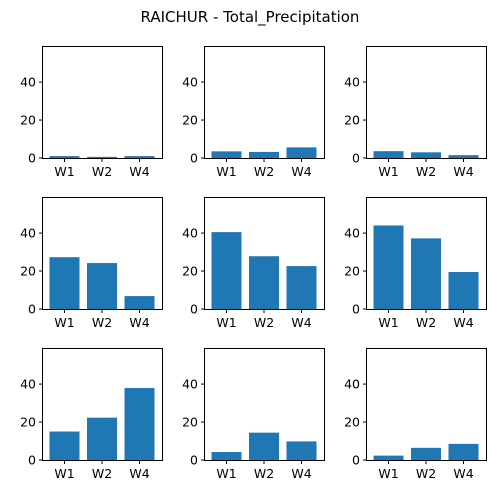 This screenshot has height=500, width=500. Describe the element at coordinates (91, 414) in the screenshot. I see `subplot-7: 0 20 40 W1 W2 W4` at that location.